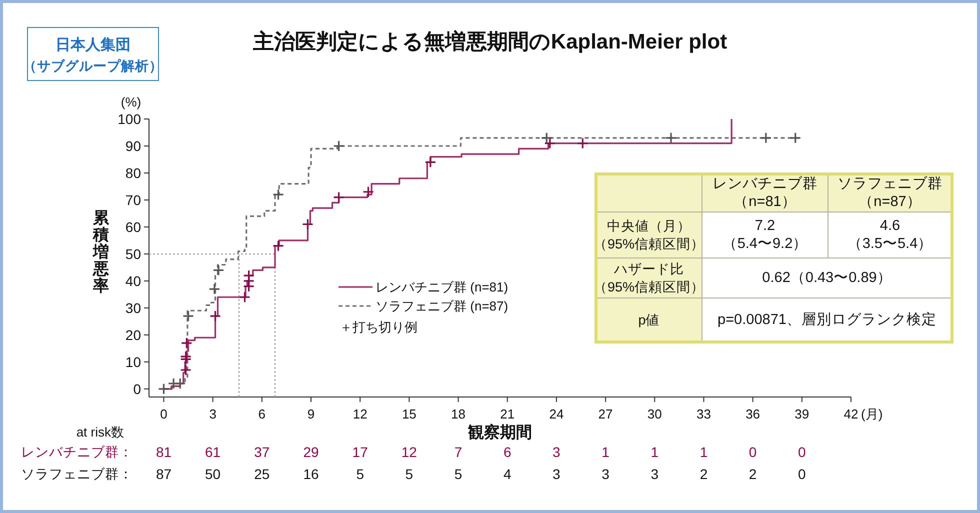  Describe the element at coordinates (872, 414) in the screenshot. I see `text: (月)` at that location.